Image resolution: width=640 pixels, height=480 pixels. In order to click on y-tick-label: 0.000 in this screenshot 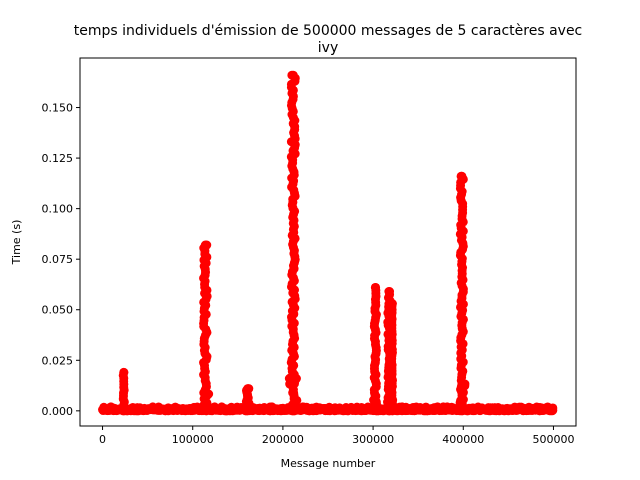, I will do `click(58, 411)`.